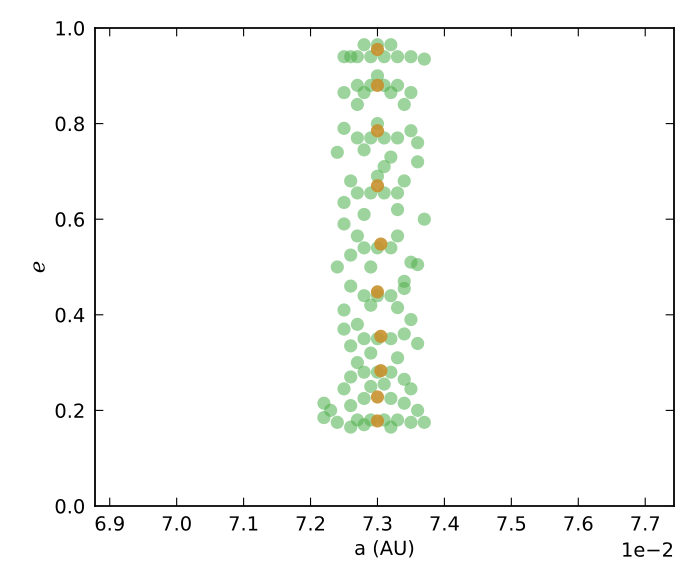  Describe the element at coordinates (70, 28) in the screenshot. I see `y-tick-label: 1.0` at that location.